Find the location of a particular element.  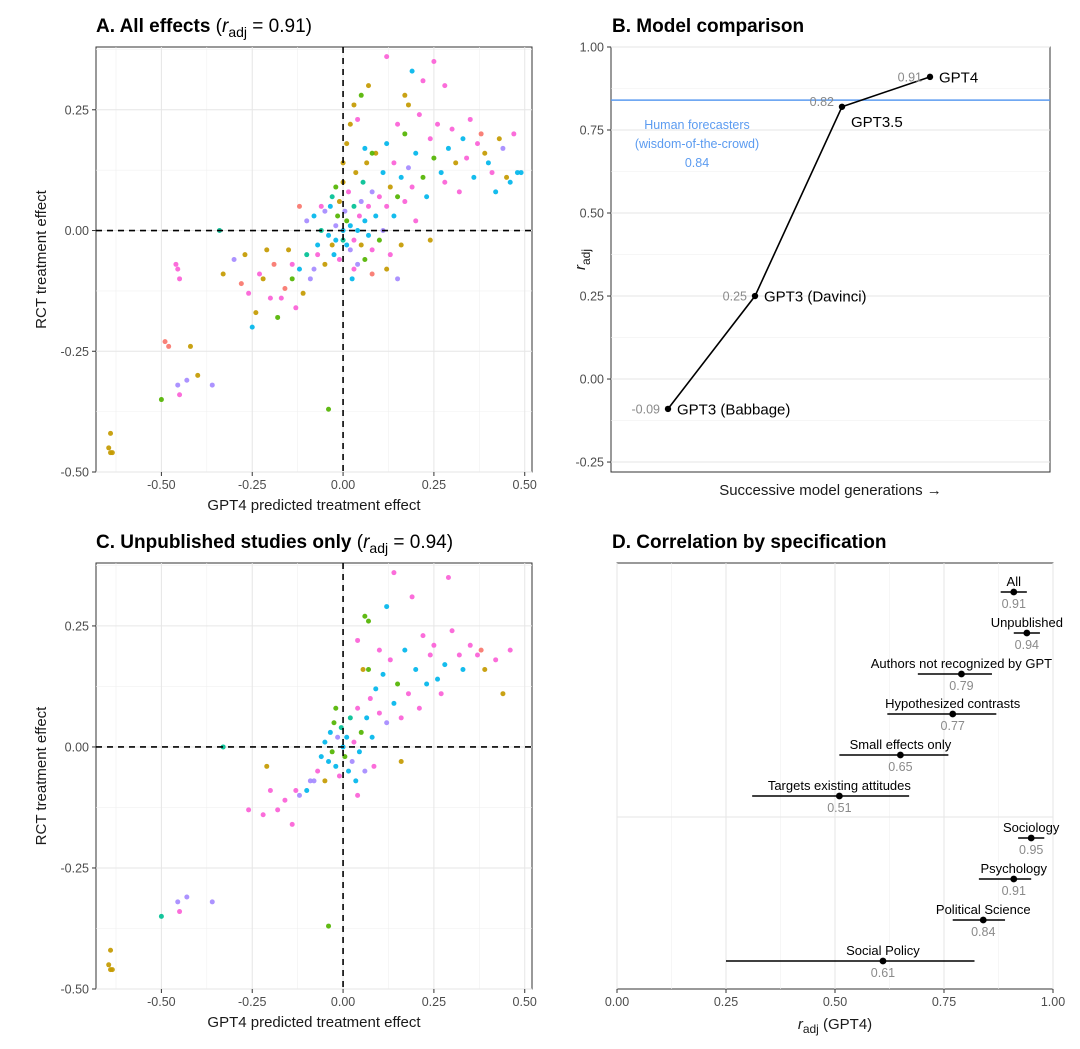

panel-c-title-paren-close: ) is located at coordinates (450, 542).